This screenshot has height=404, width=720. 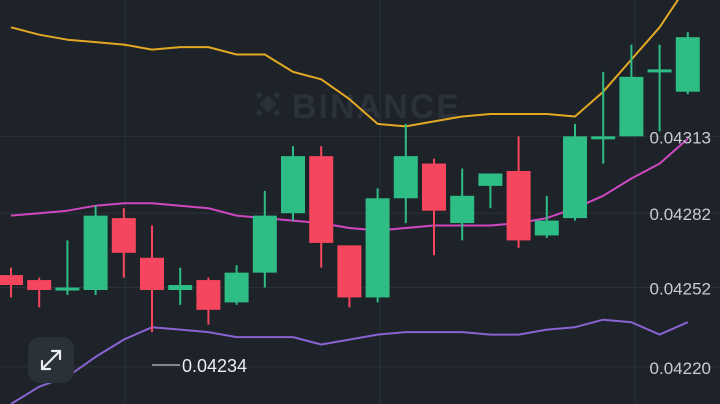 I want to click on price-tick-label: 0.04220, so click(x=680, y=368).